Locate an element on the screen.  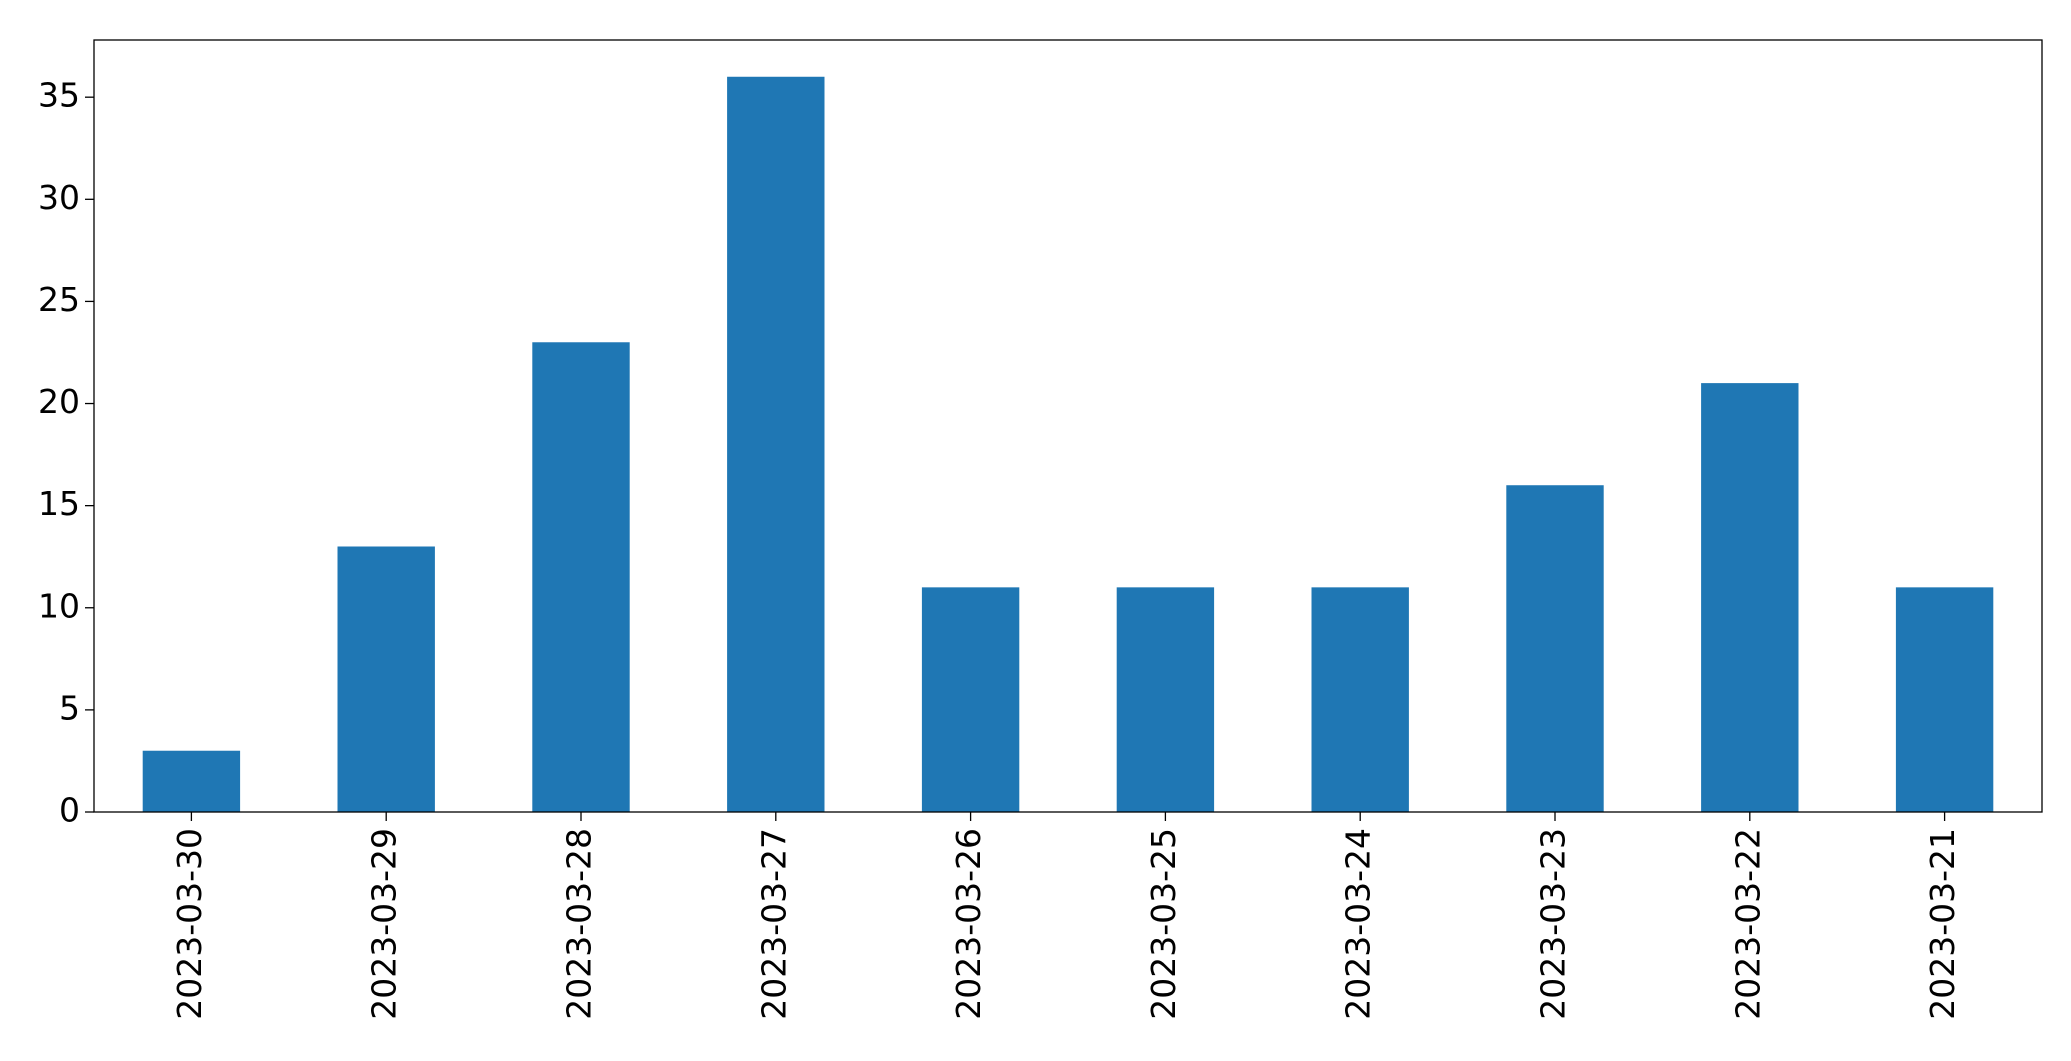
x-tick-label: 2023-03-23 is located at coordinates (1553, 924).